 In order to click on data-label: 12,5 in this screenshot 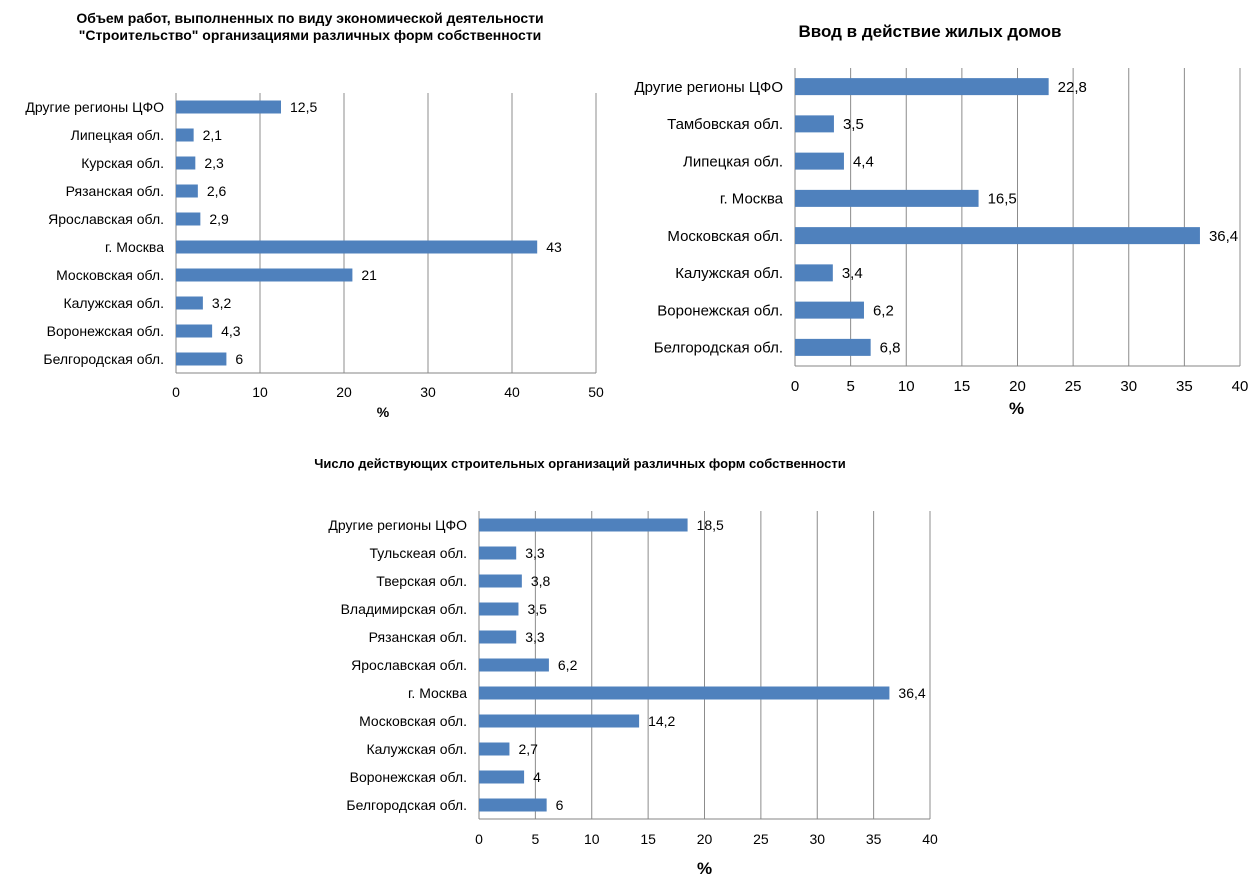, I will do `click(303, 107)`.